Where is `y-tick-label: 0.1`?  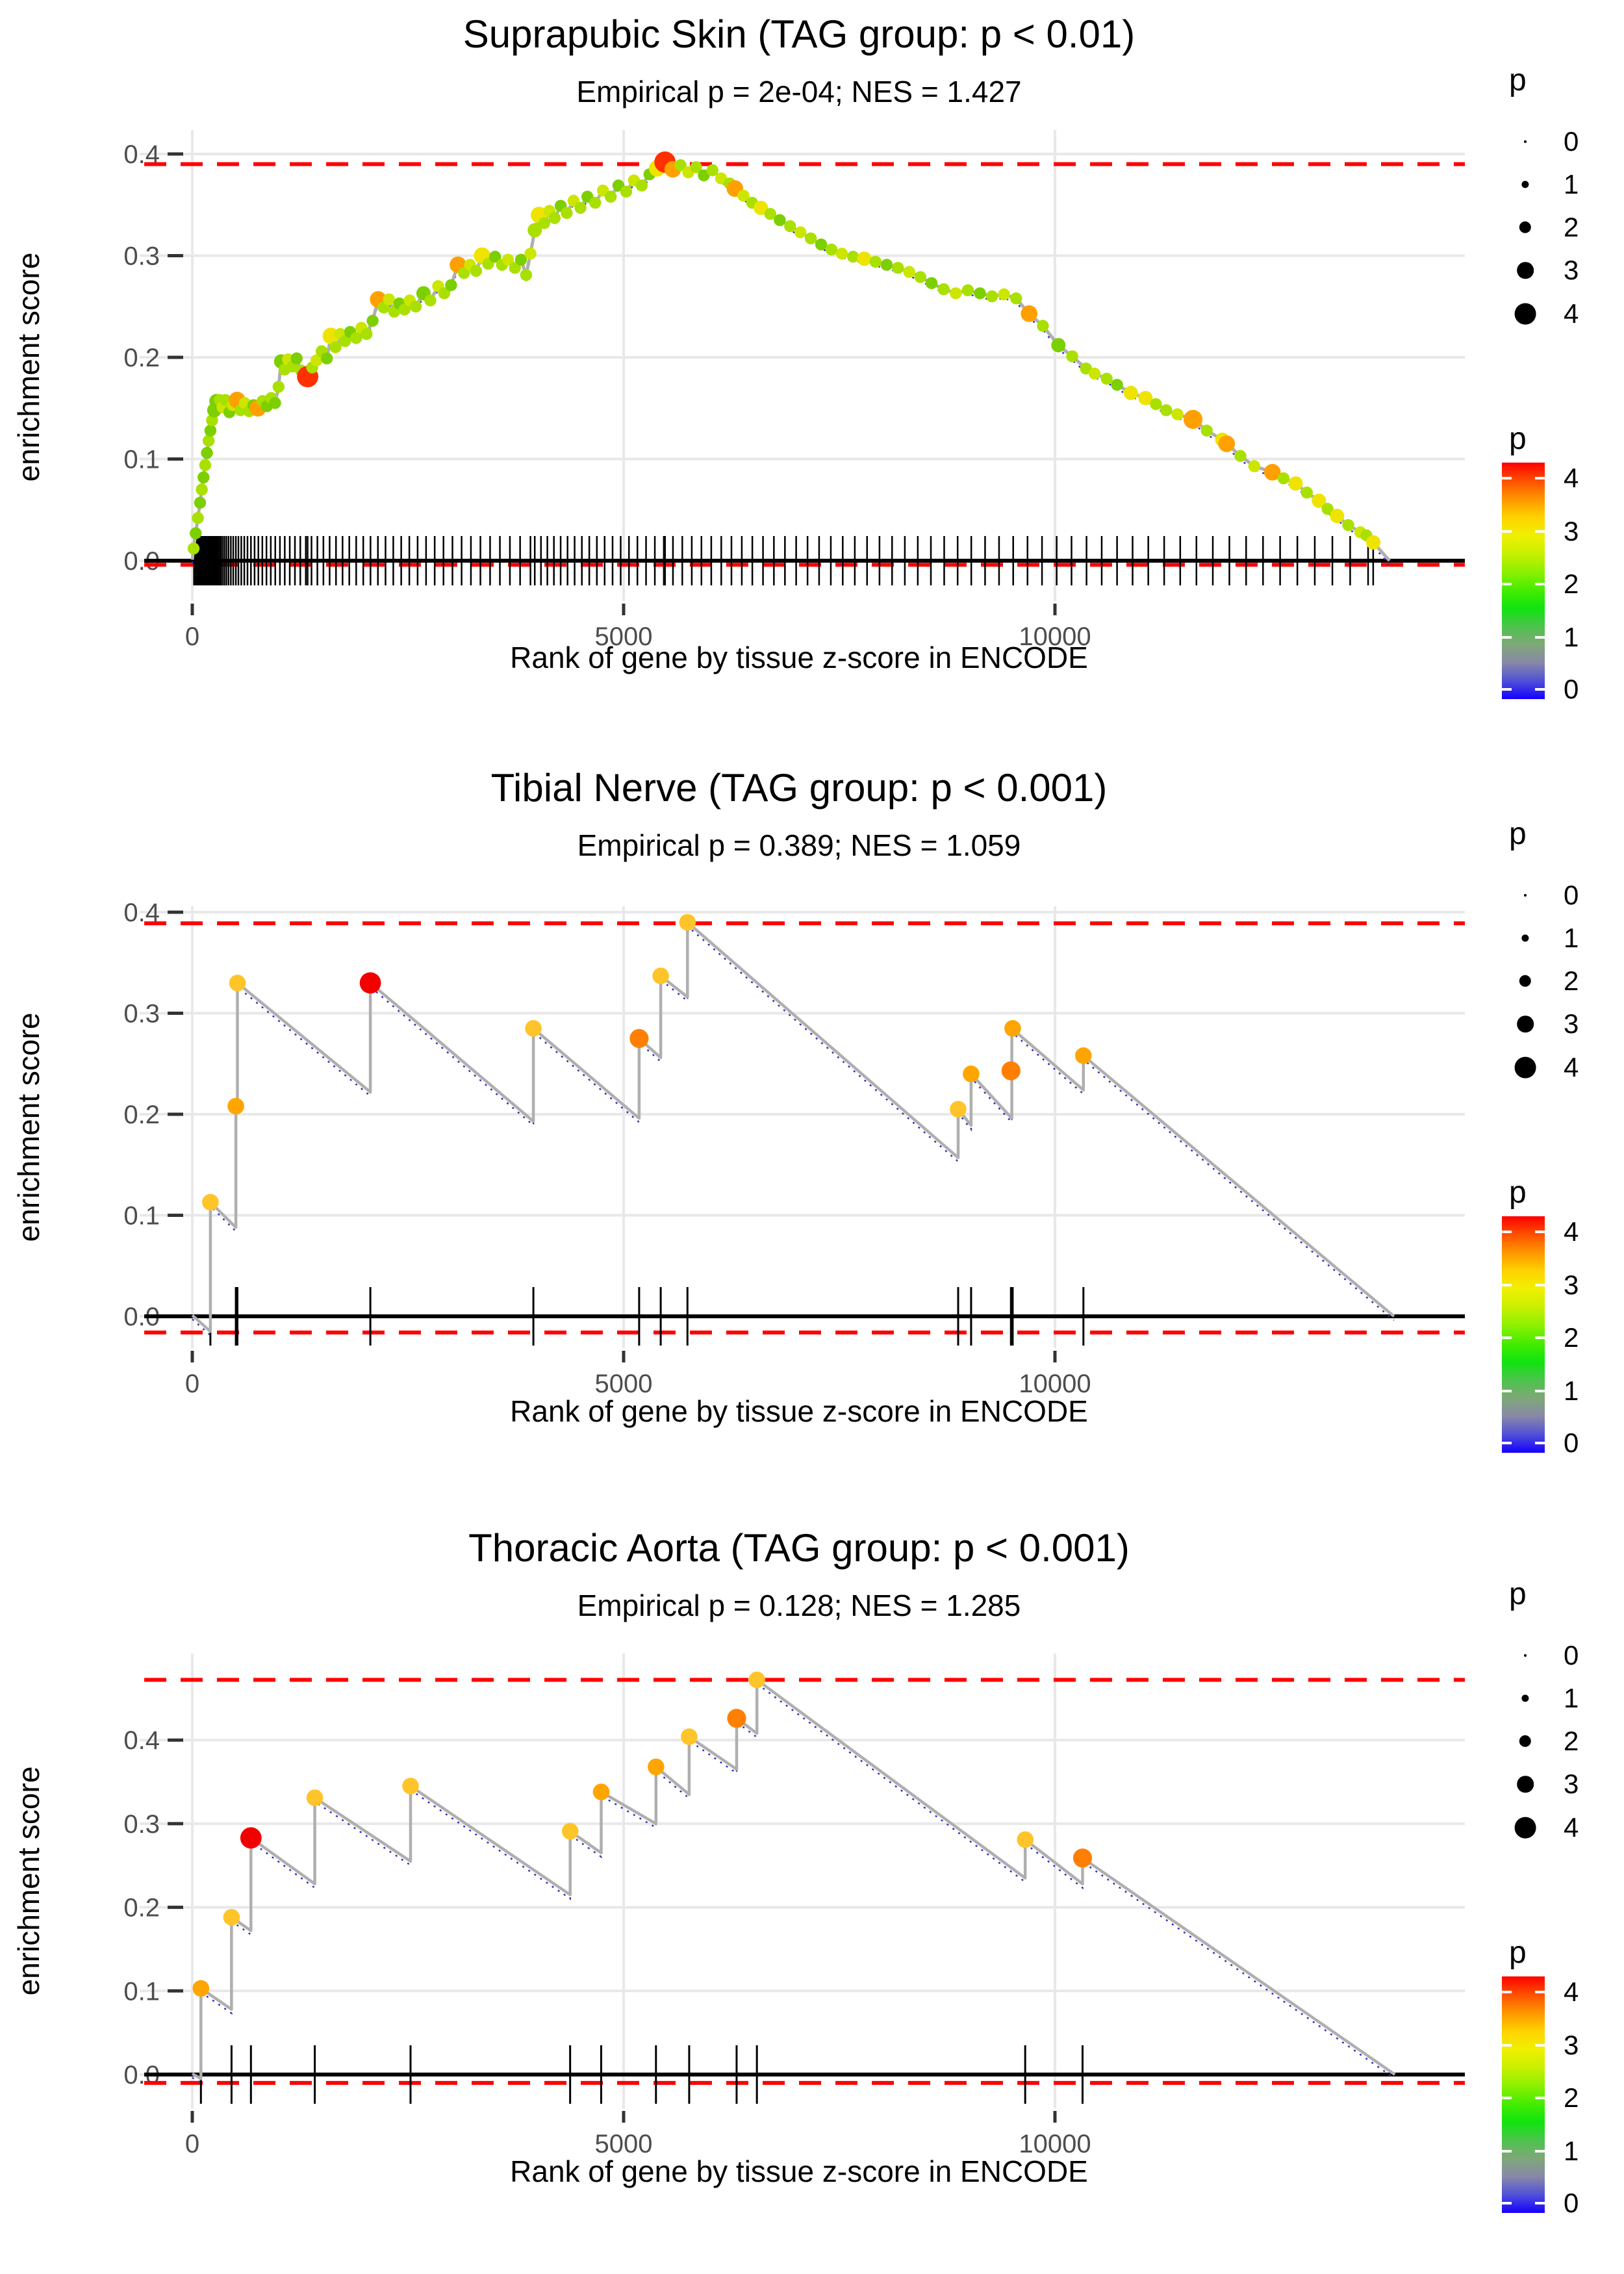 y-tick-label: 0.1 is located at coordinates (141, 1216).